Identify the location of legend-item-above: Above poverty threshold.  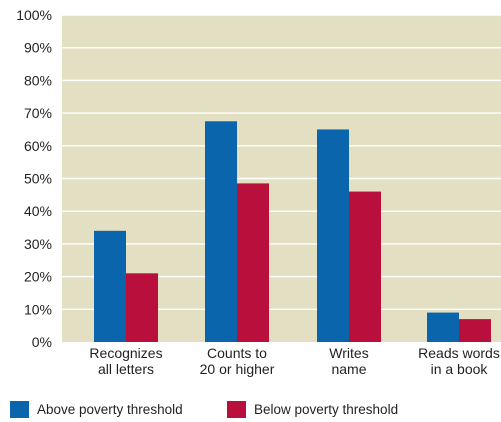
(96, 409).